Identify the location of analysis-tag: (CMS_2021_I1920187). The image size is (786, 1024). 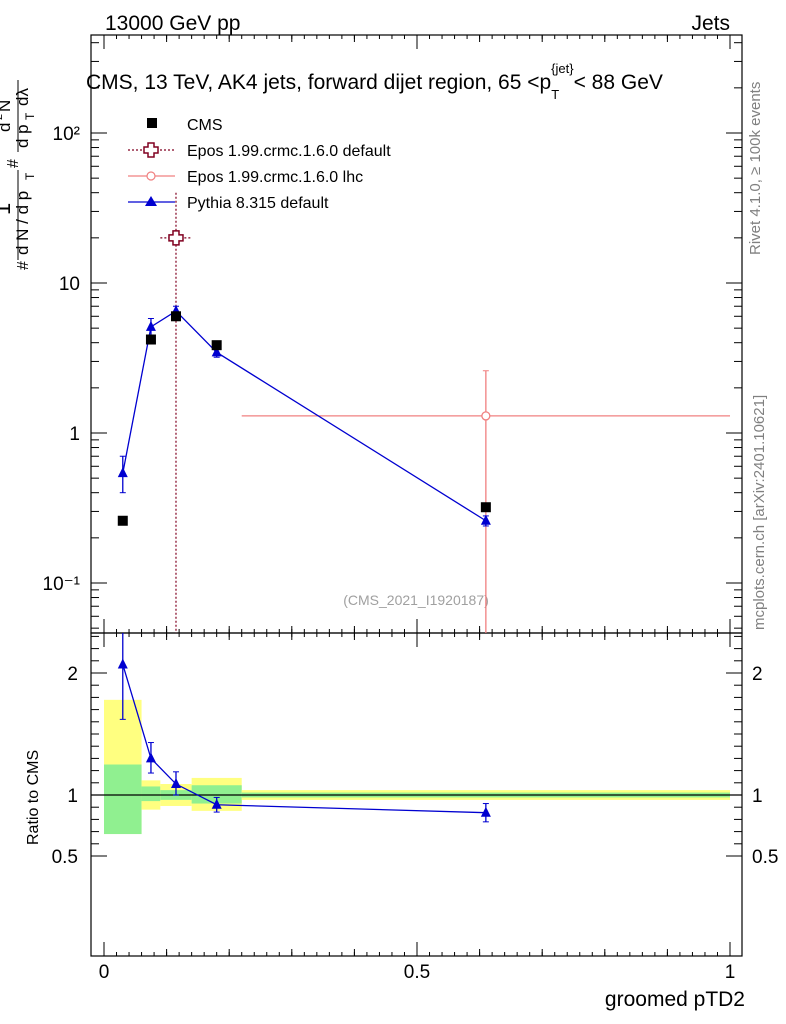
(416, 600).